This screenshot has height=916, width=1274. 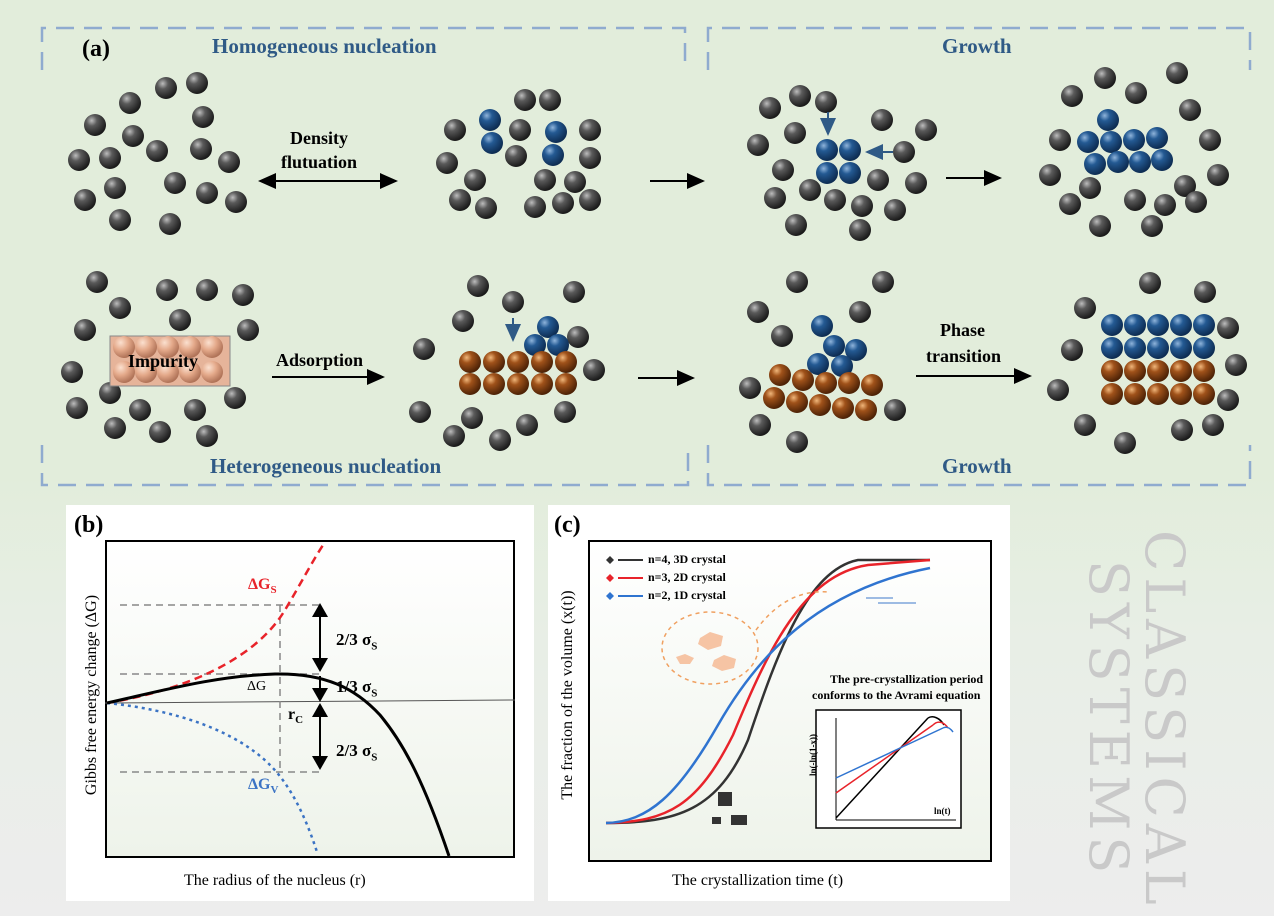 I want to click on impurity-block, so click(x=170, y=361).